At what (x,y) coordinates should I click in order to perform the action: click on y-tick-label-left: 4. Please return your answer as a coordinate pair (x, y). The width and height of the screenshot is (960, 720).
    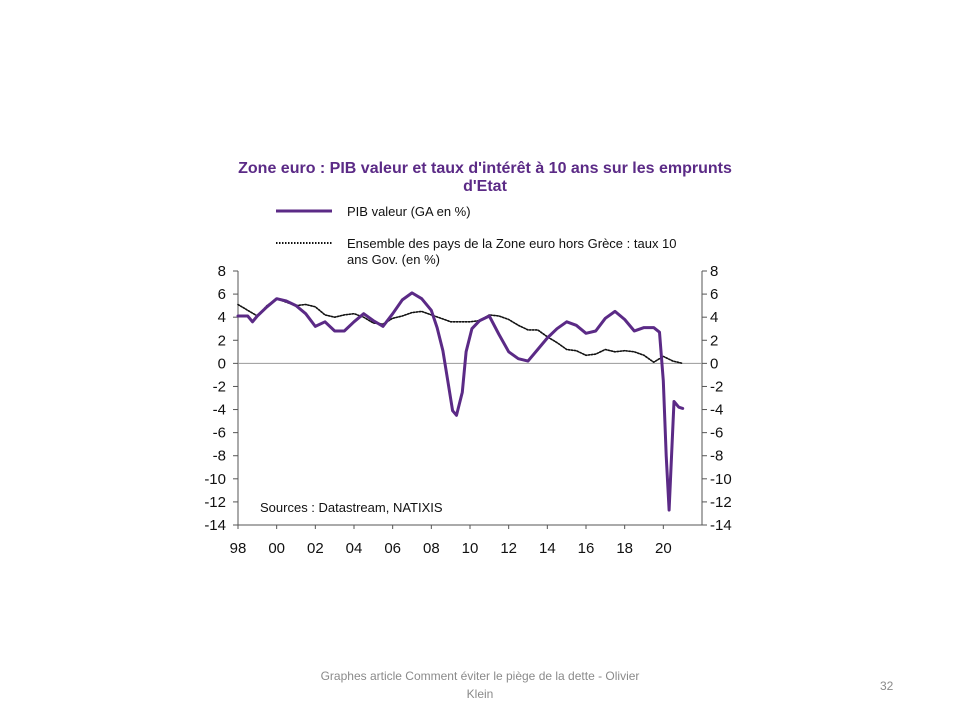
    Looking at the image, I should click on (222, 317).